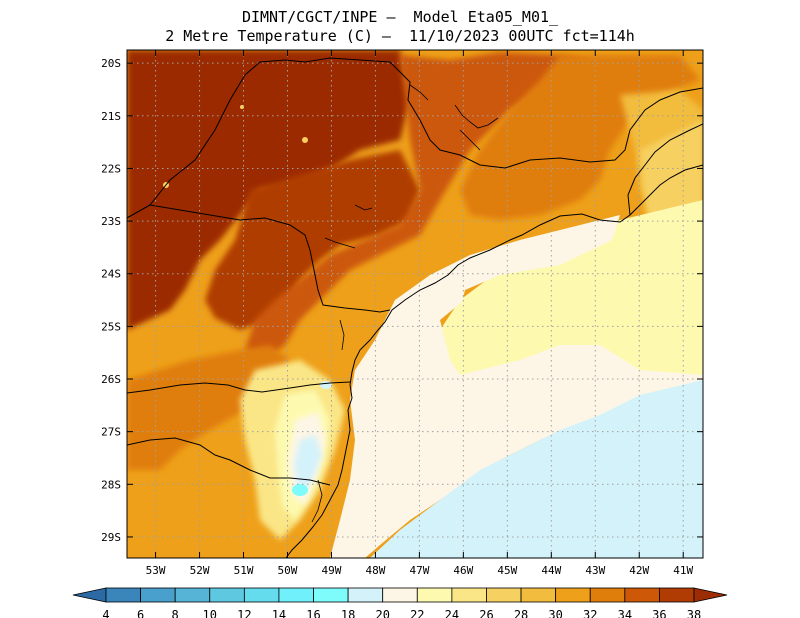 The height and width of the screenshot is (618, 800). I want to click on lon-tick-label: 46W, so click(463, 570).